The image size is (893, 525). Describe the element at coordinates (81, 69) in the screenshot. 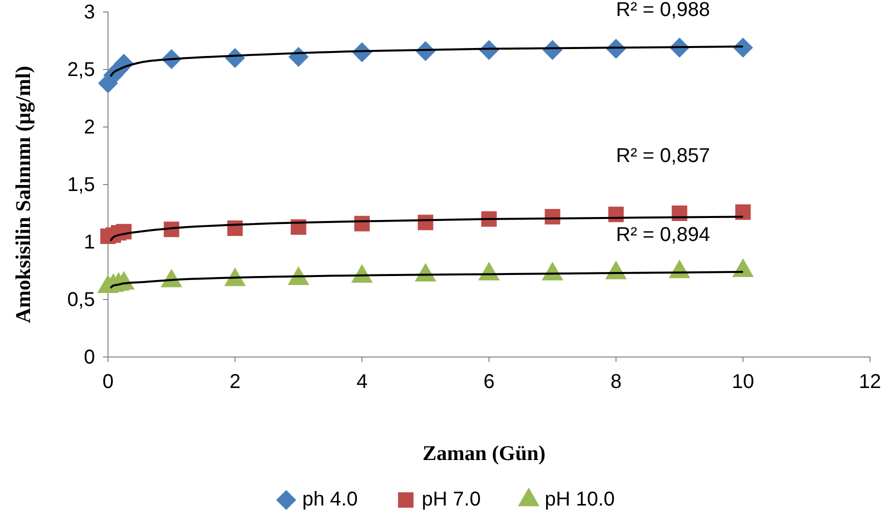

I see `y-tick-label: 2,5` at that location.